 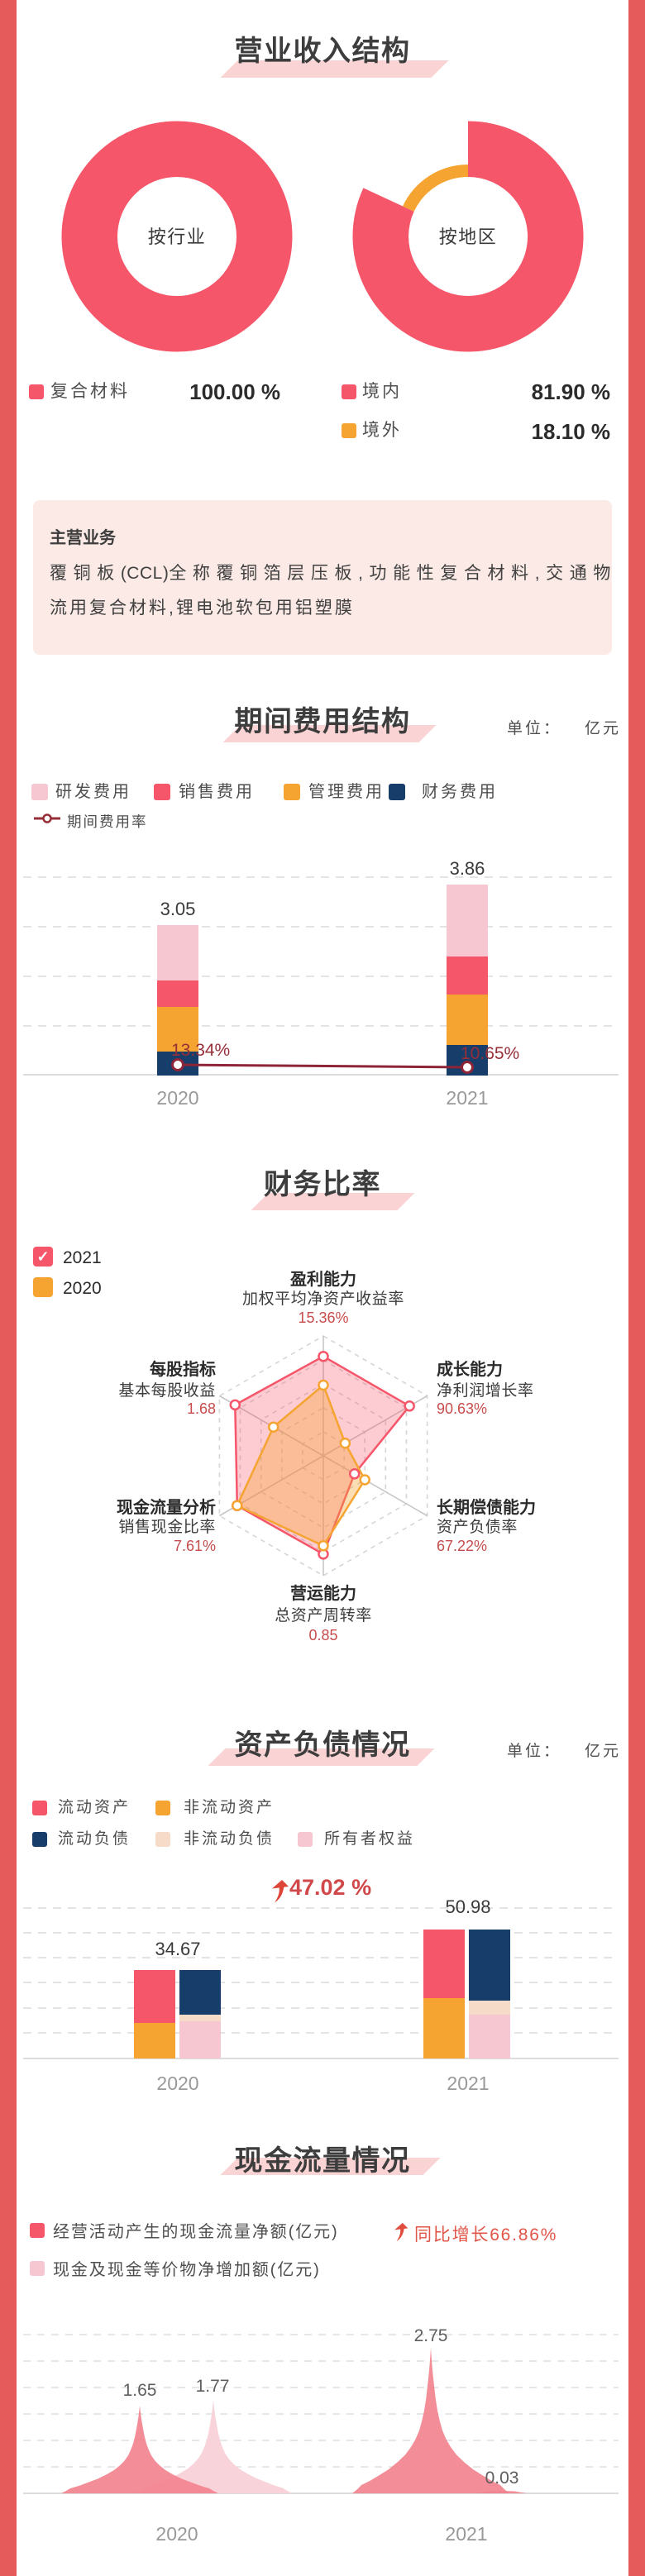 I want to click on svg-text: 1.65, so click(x=140, y=2390).